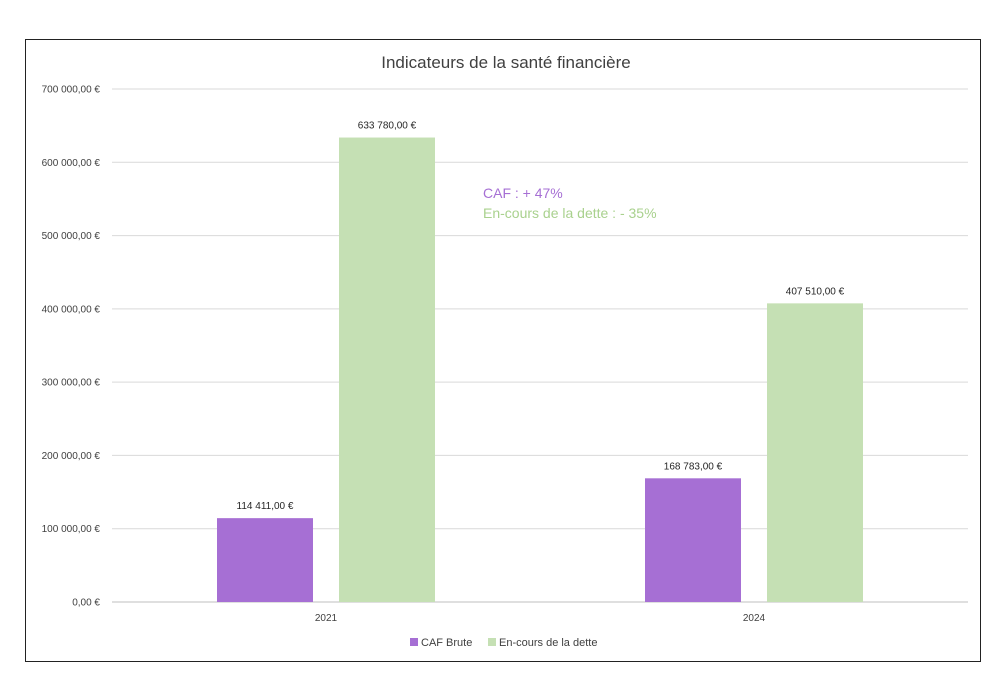 The image size is (1005, 690). I want to click on data-label: 114 411,00 €, so click(265, 506).